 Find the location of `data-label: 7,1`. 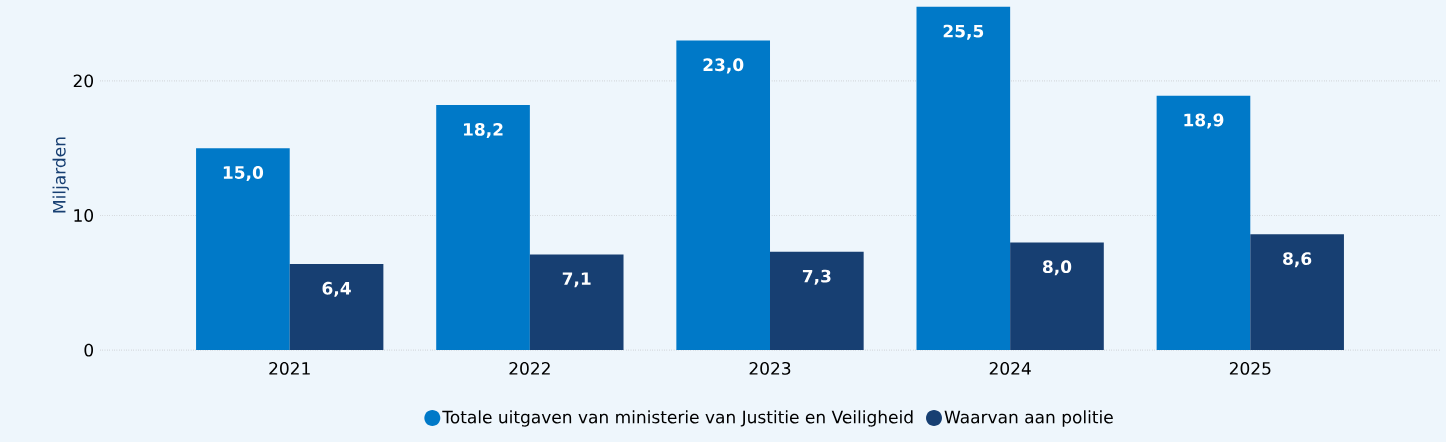

data-label: 7,1 is located at coordinates (576, 280).